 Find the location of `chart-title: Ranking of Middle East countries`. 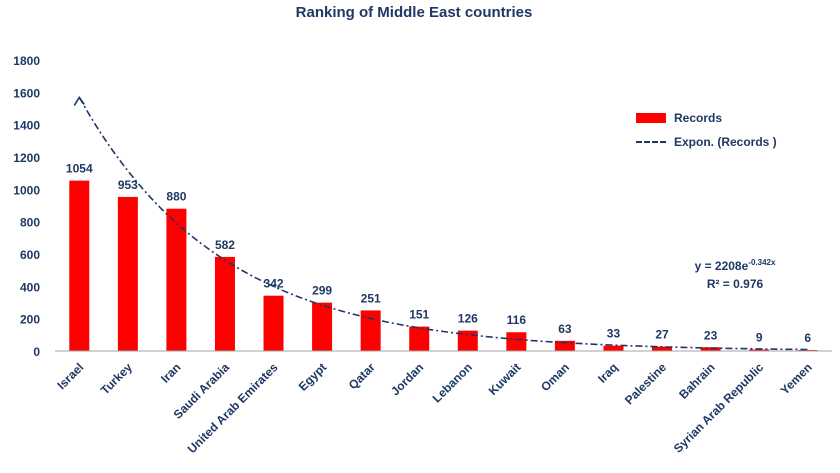

chart-title: Ranking of Middle East countries is located at coordinates (414, 12).